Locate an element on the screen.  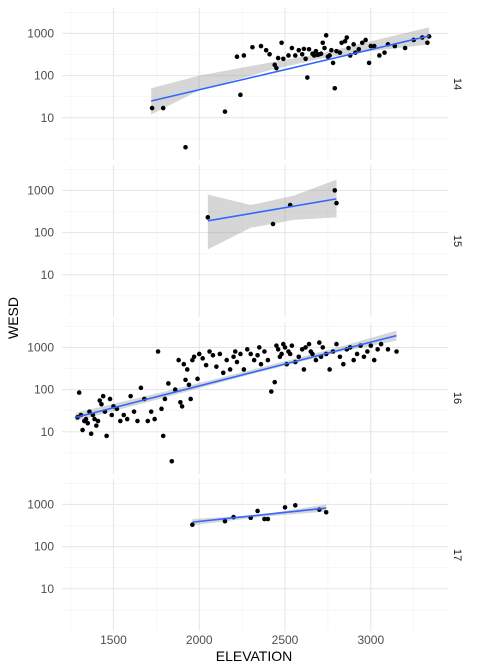
x-tick-label: 2500 is located at coordinates (285, 640).